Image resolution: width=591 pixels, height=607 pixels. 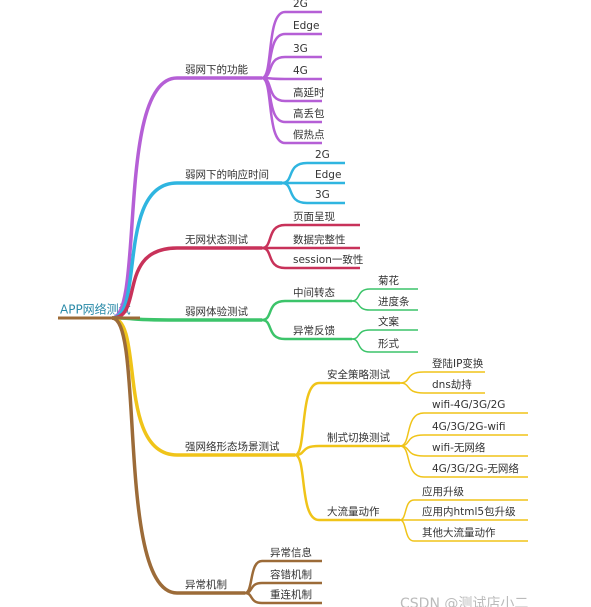 What do you see at coordinates (388, 321) in the screenshot?
I see `node-label: 文案` at bounding box center [388, 321].